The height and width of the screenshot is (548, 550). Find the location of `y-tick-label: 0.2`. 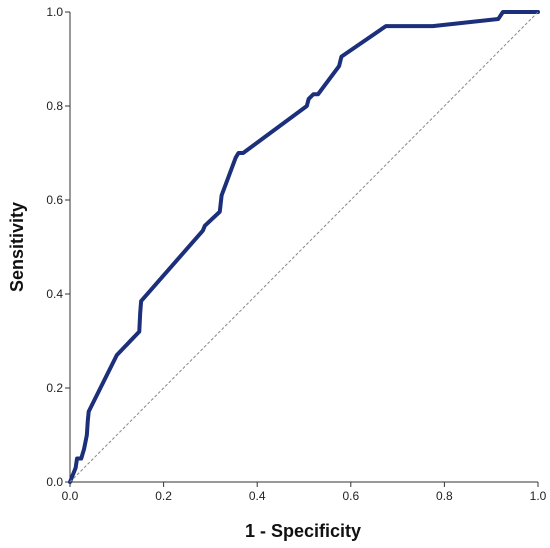

y-tick-label: 0.2 is located at coordinates (54, 388).